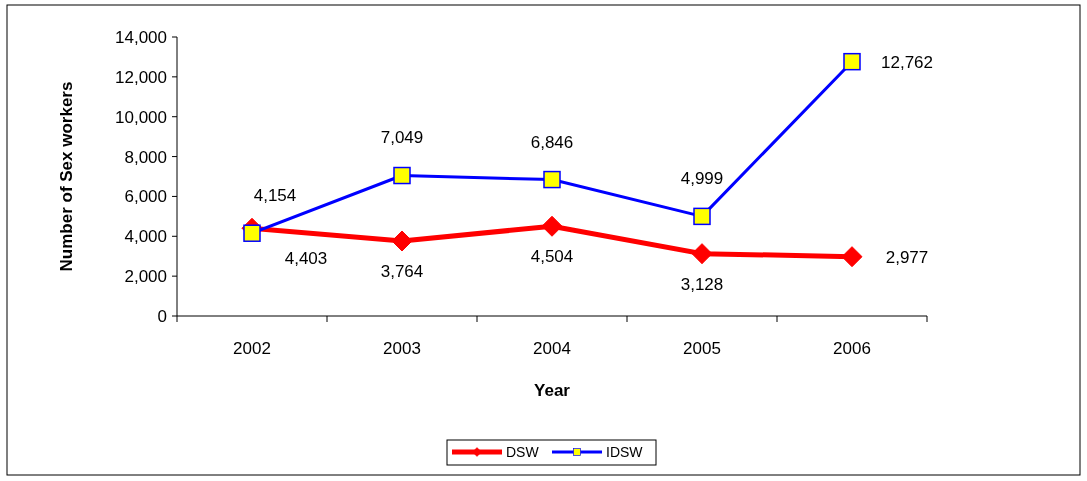  I want to click on data-label: 6,846, so click(552, 142).